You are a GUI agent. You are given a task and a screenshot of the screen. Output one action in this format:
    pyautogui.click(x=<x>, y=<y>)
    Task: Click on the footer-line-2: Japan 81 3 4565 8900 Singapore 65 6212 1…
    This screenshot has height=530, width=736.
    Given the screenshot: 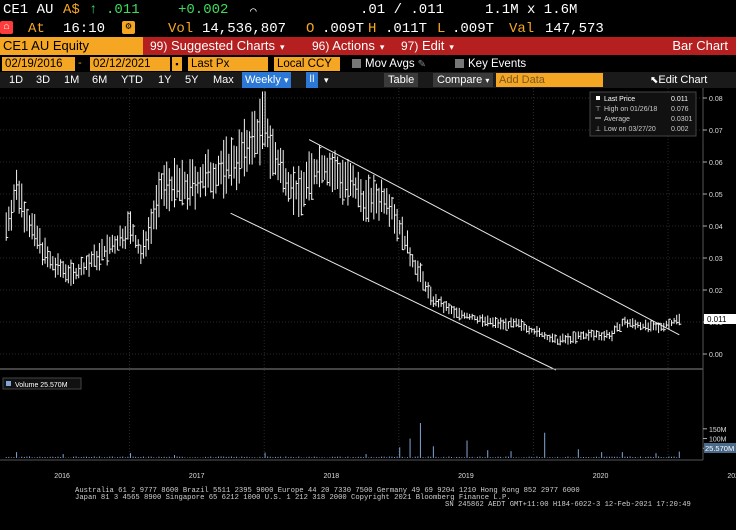 What is the action you would take?
    pyautogui.click(x=293, y=498)
    